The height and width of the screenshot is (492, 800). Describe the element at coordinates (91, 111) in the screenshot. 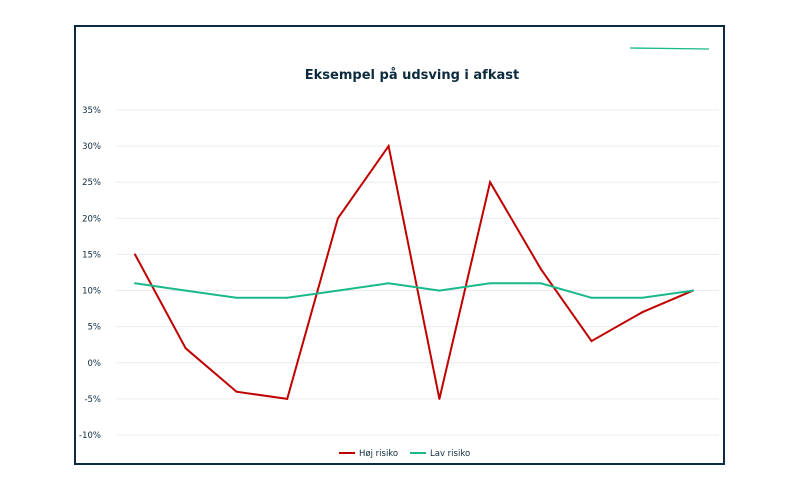

I see `y-tick-label: 35%` at that location.